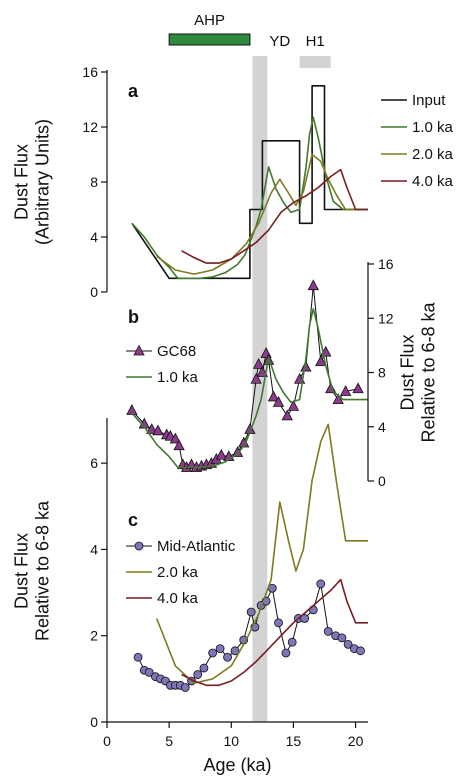 This screenshot has height=783, width=470. I want to click on ahp-bar, so click(209, 39).